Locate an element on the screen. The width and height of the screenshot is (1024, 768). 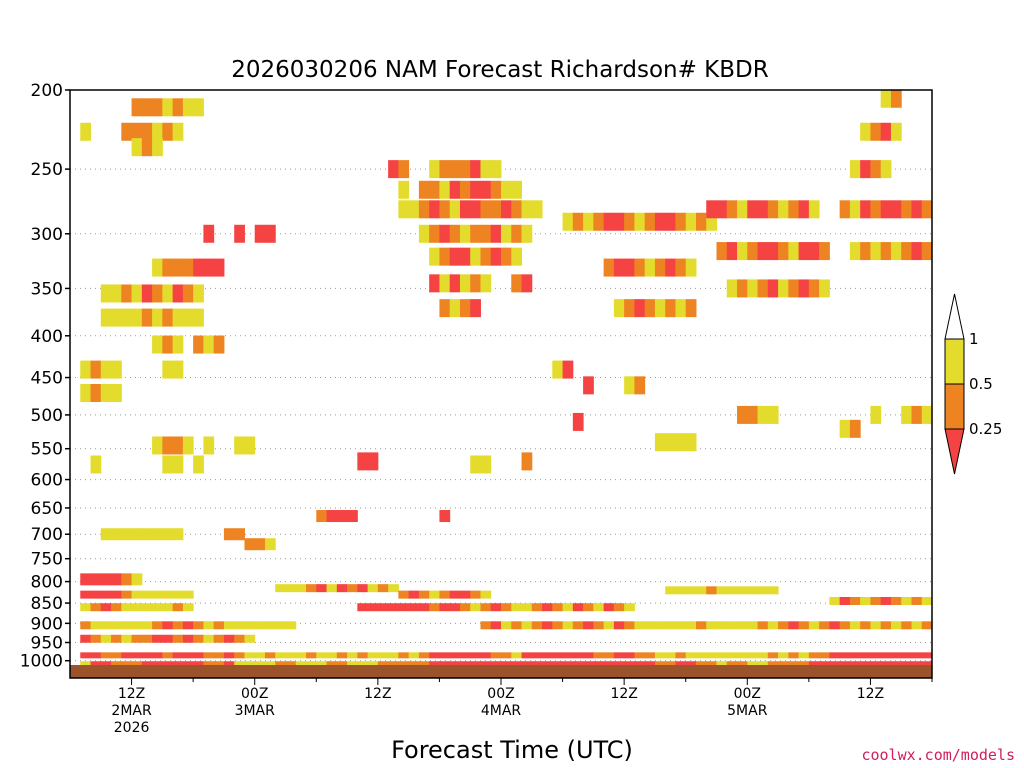
x-tick-label: 2026 is located at coordinates (132, 728).